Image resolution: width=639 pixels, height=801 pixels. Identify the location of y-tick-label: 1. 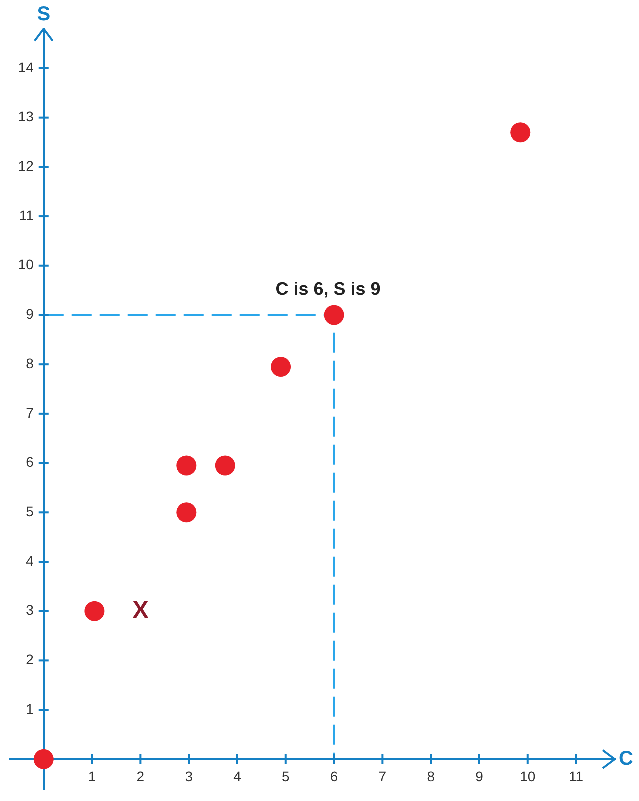
(30, 708).